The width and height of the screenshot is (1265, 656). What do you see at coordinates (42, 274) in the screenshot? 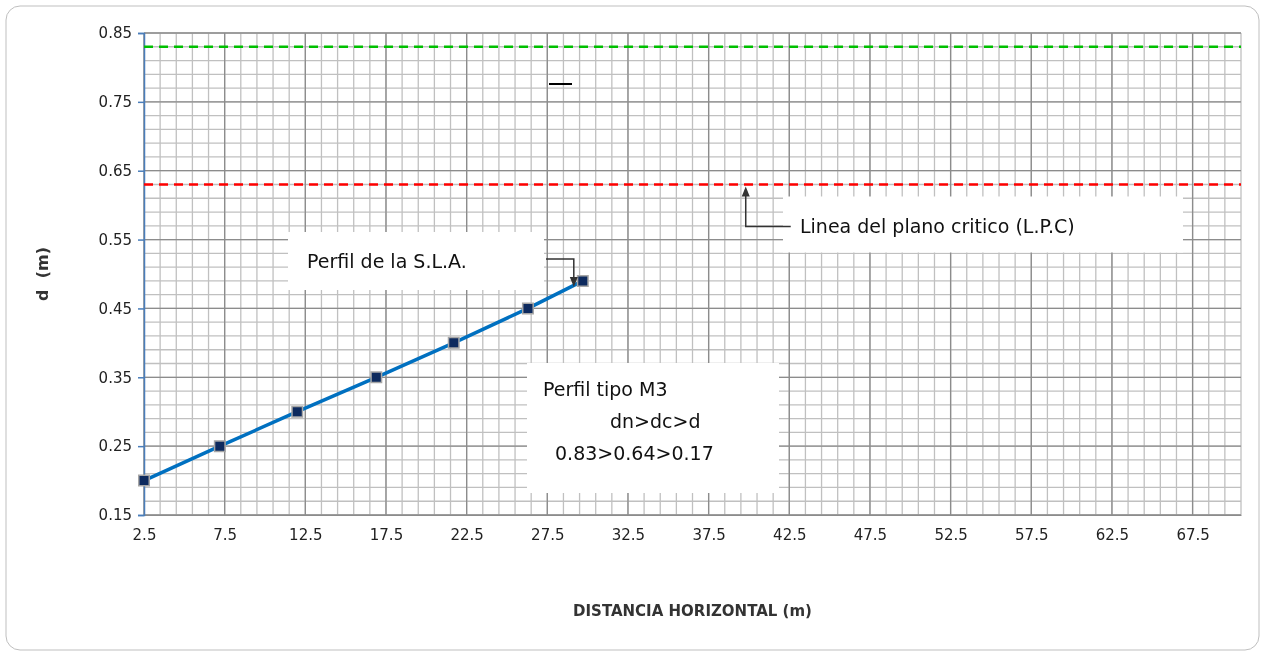
I see `y-axis-title: d (m)` at bounding box center [42, 274].